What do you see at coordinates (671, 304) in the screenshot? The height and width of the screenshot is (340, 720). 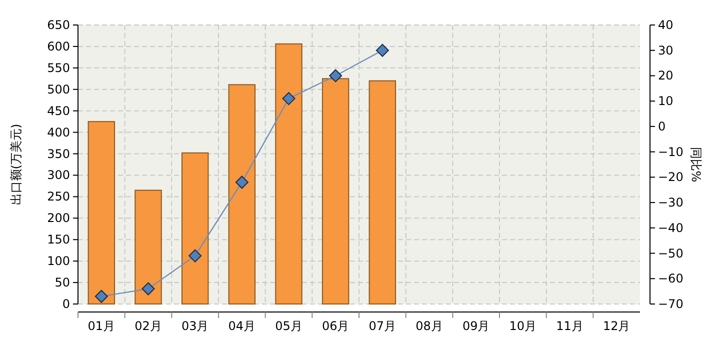 I see `y2-tick-label: −70` at bounding box center [671, 304].